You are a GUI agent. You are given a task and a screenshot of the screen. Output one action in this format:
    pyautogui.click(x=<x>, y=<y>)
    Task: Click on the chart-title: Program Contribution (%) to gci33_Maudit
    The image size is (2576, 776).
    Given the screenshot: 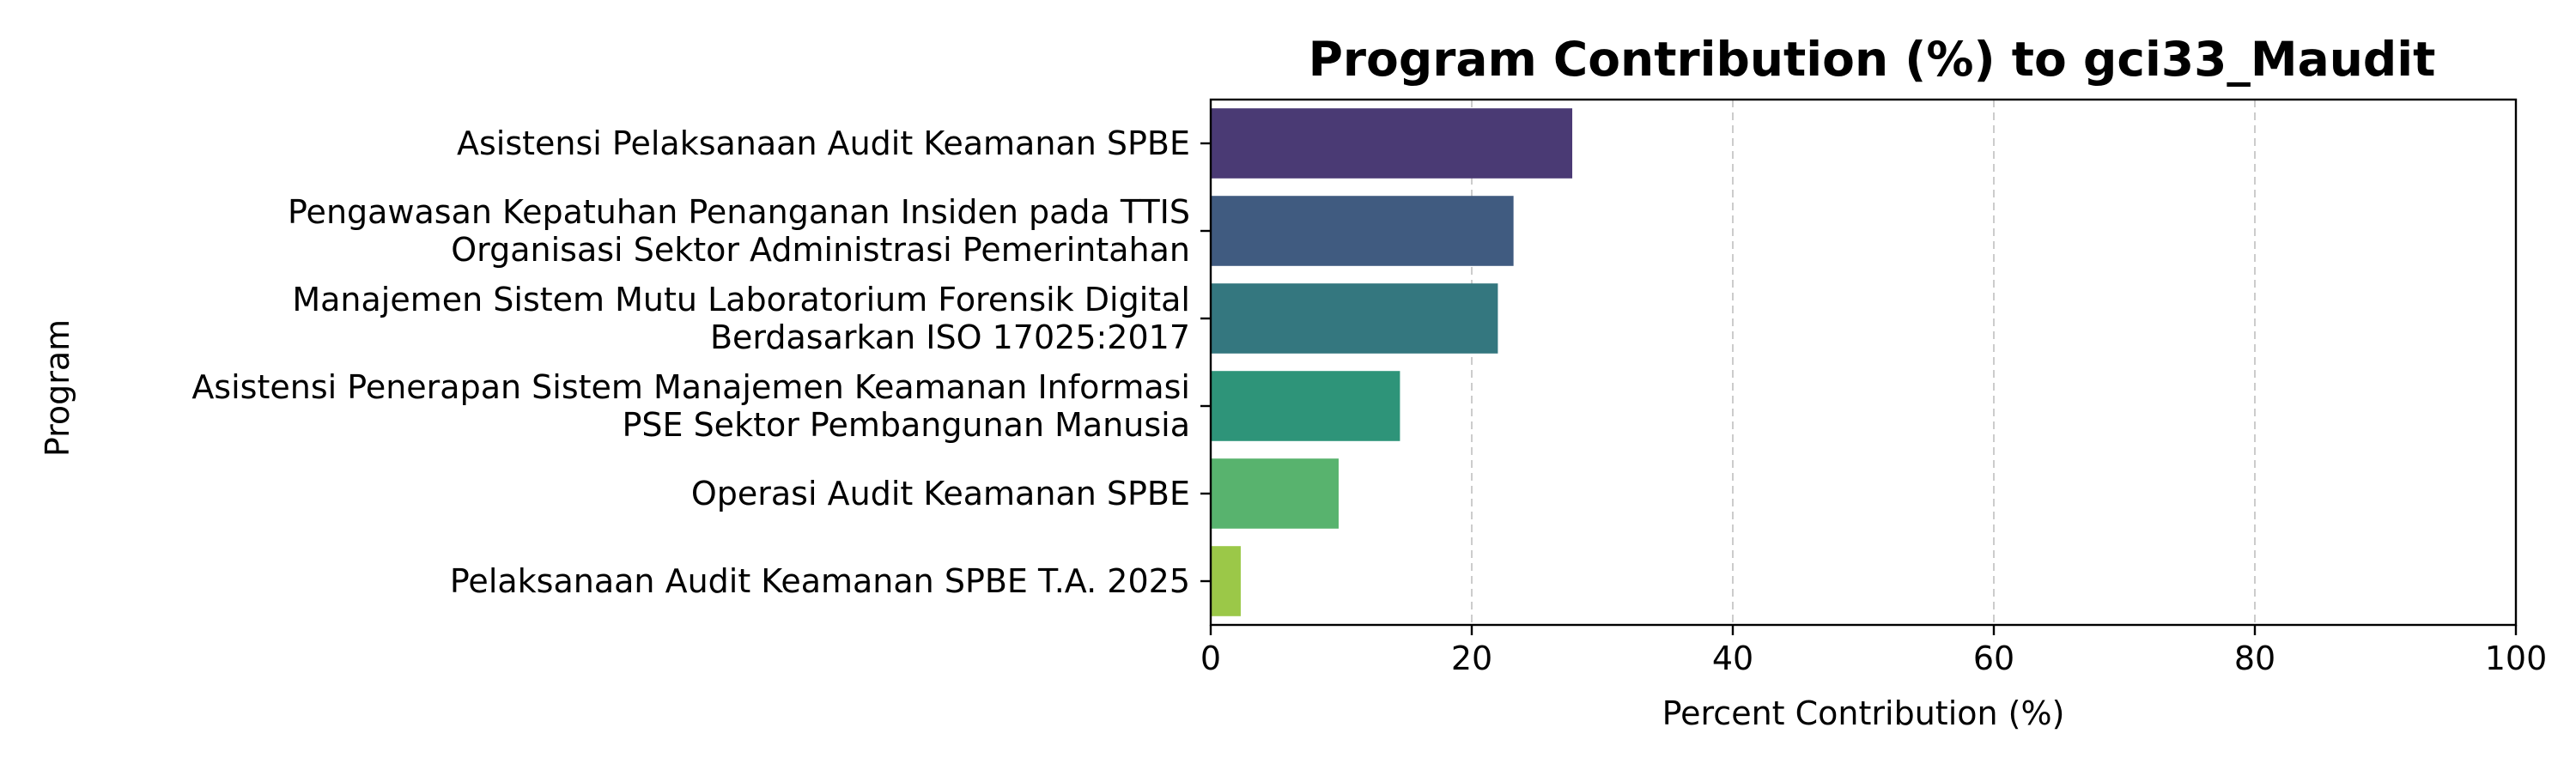 What is the action you would take?
    pyautogui.click(x=1872, y=60)
    